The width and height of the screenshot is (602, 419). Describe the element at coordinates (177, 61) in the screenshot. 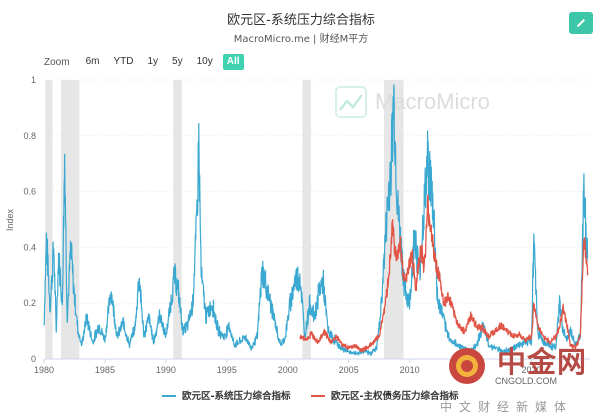

I see `zoom-5y-button: 5y` at that location.